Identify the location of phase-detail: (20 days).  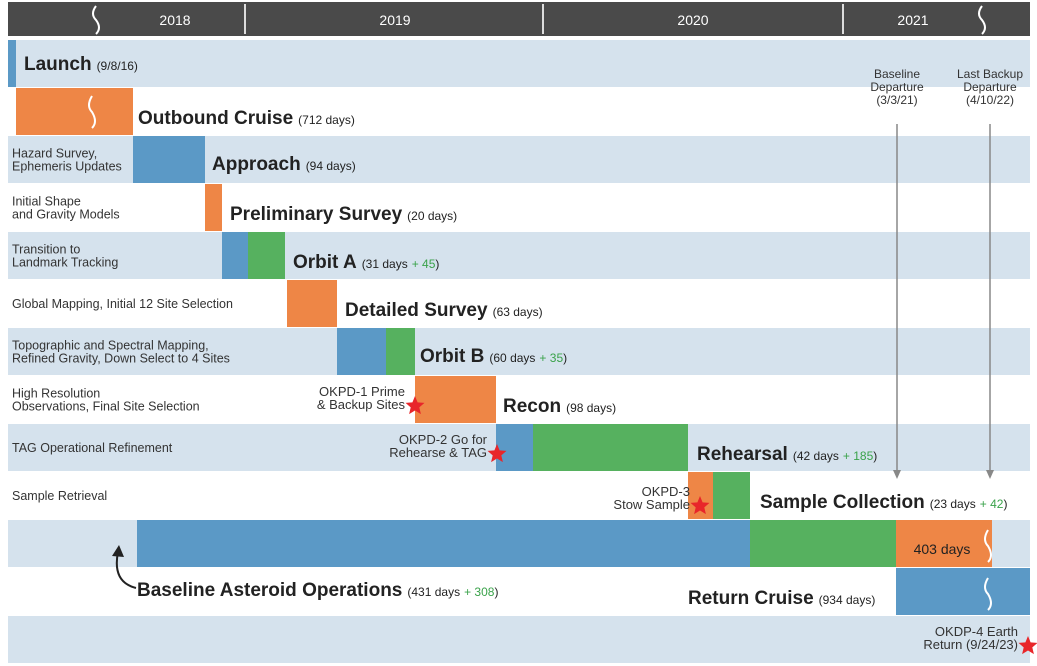
(432, 216).